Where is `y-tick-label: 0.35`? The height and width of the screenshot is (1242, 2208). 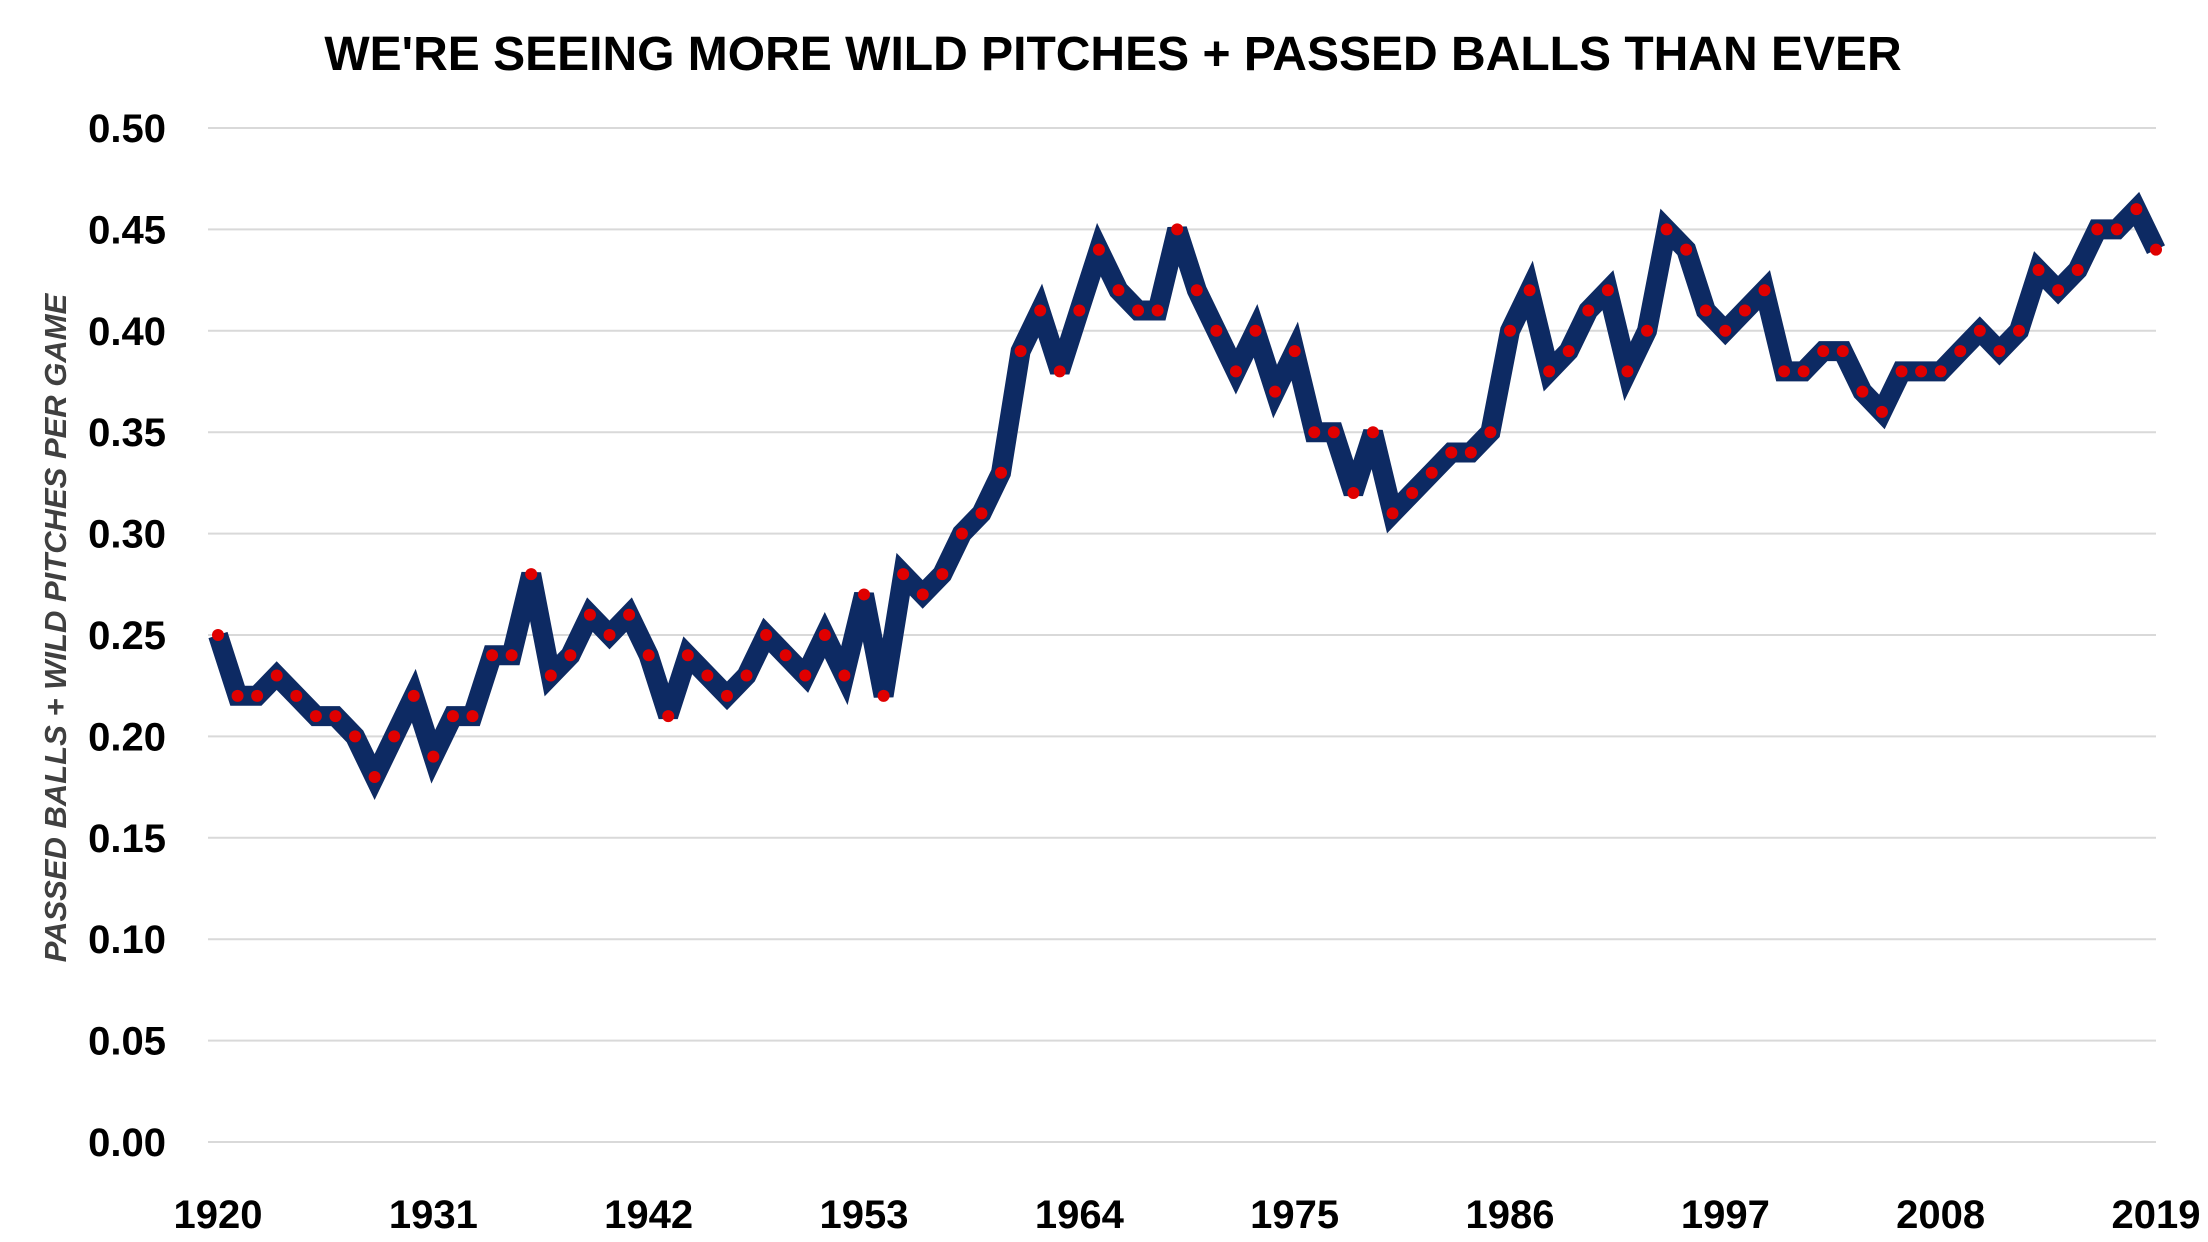
y-tick-label: 0.35 is located at coordinates (127, 433).